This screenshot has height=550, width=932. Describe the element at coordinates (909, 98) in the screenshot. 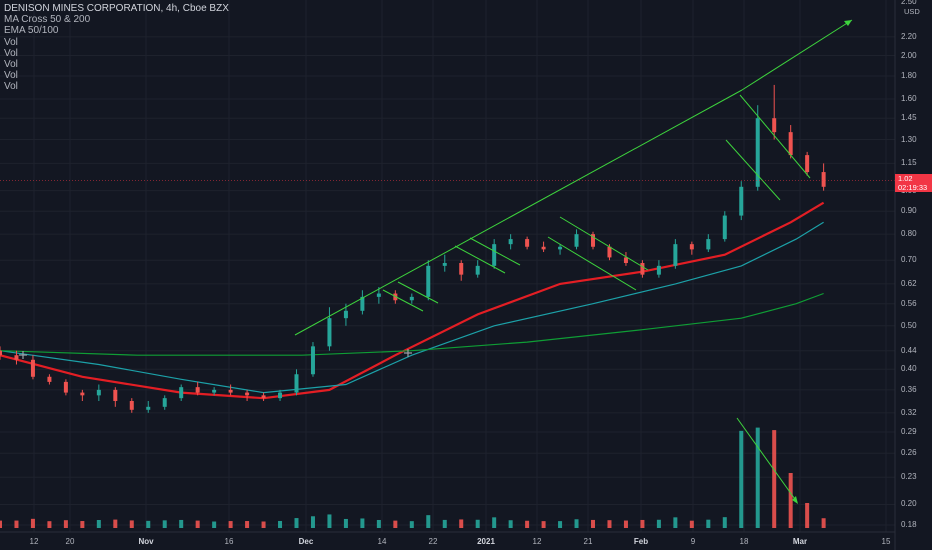

I see `price-tick-label: 1.60` at that location.